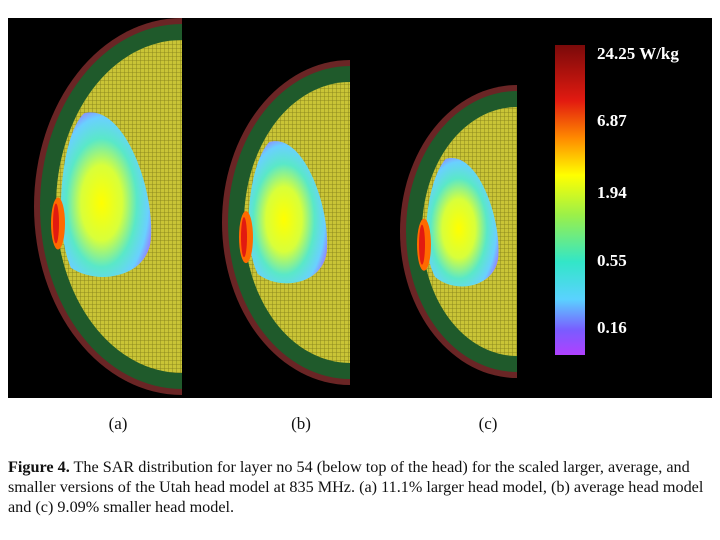  I want to click on colorbar-tick-label: 0.55, so click(612, 260).